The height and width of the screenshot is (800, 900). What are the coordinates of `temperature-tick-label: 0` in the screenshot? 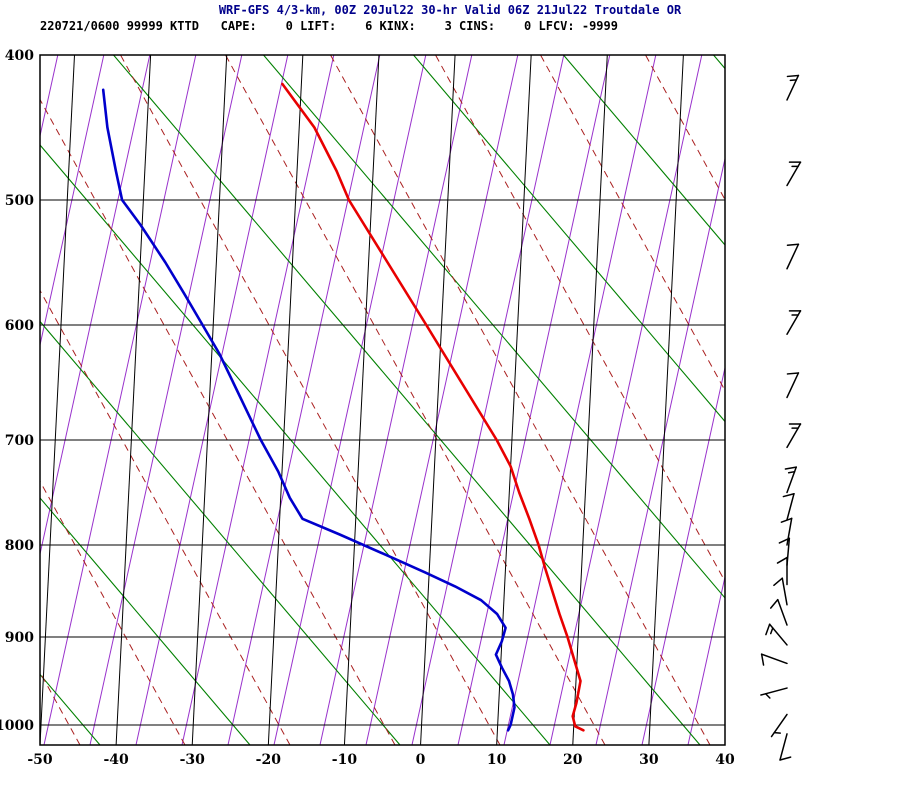 It's located at (421, 760).